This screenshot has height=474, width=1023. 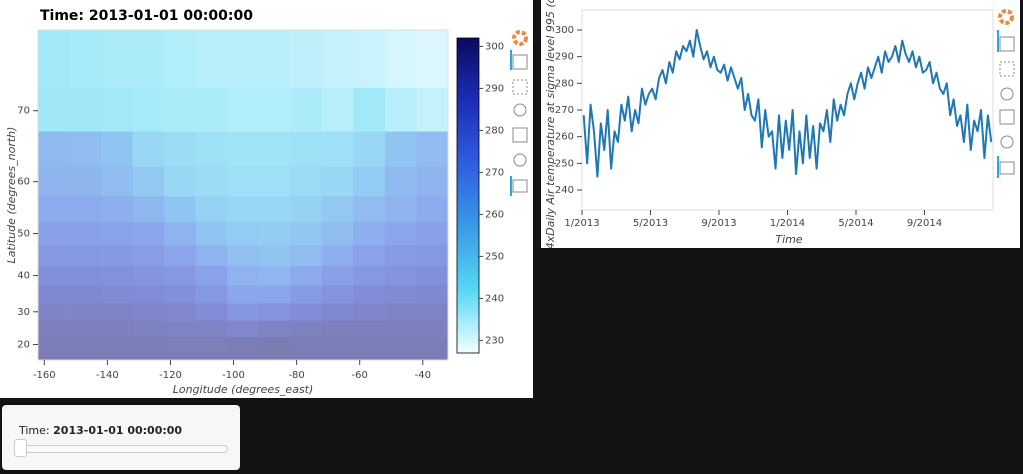 I want to click on x-tick-label: -160, so click(x=44, y=375).